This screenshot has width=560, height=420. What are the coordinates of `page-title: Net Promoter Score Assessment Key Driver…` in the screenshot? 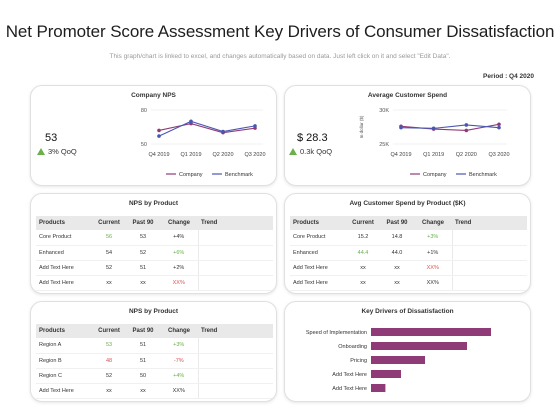 It's located at (280, 31).